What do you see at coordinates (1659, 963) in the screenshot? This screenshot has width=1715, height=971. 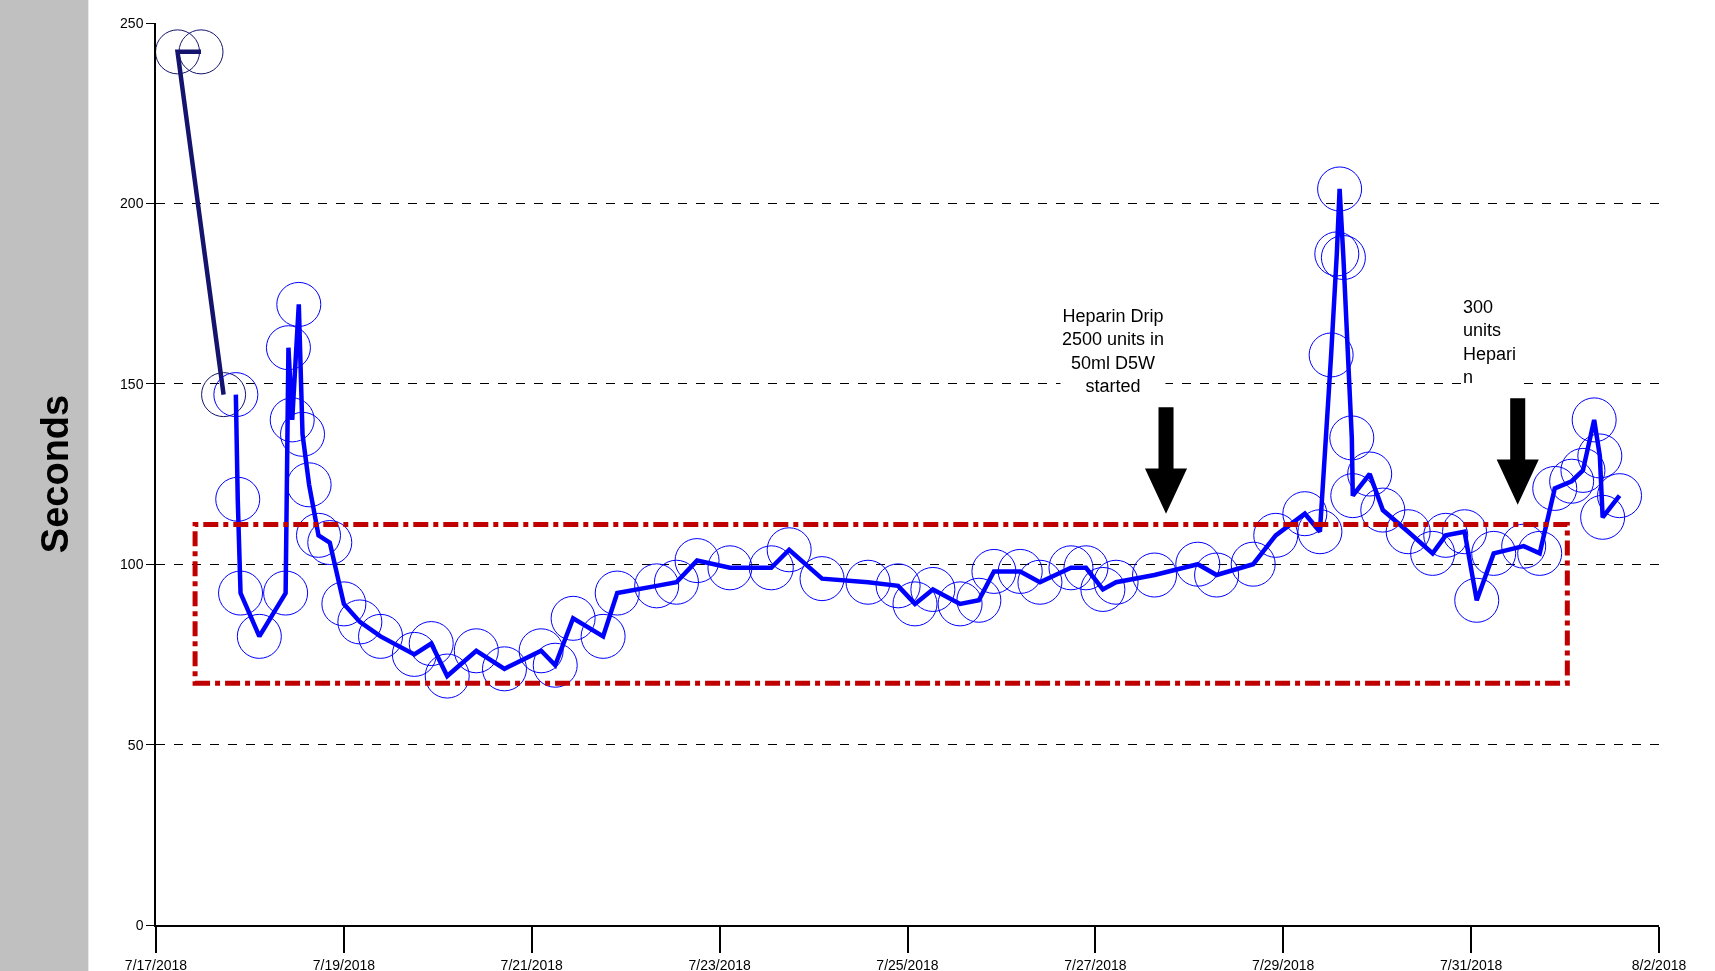 I see `x-tick-label: 8/2/2018` at bounding box center [1659, 963].